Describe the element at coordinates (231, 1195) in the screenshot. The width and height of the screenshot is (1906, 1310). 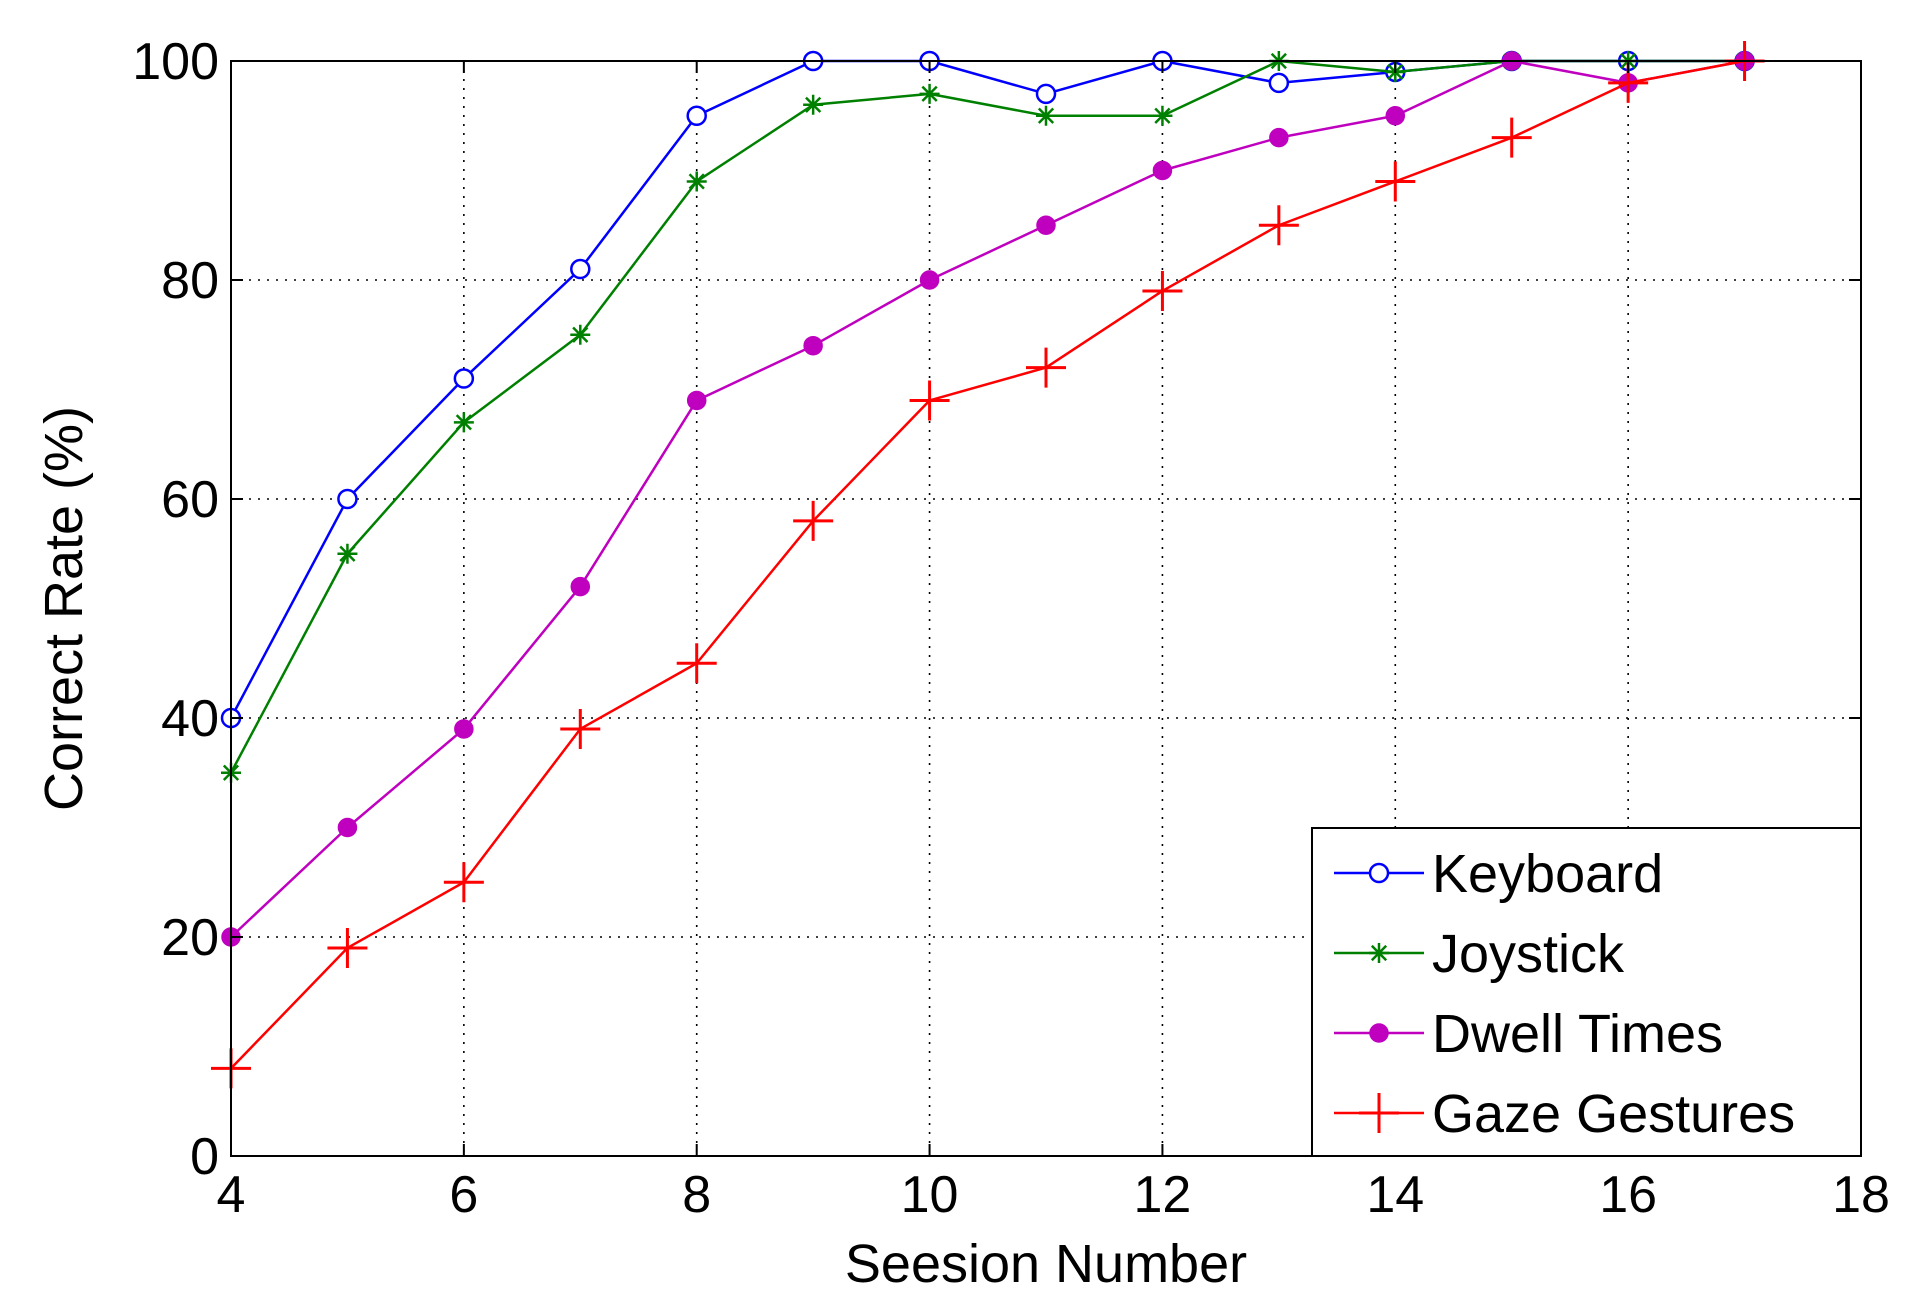
I see `x-tick-label: 4` at that location.